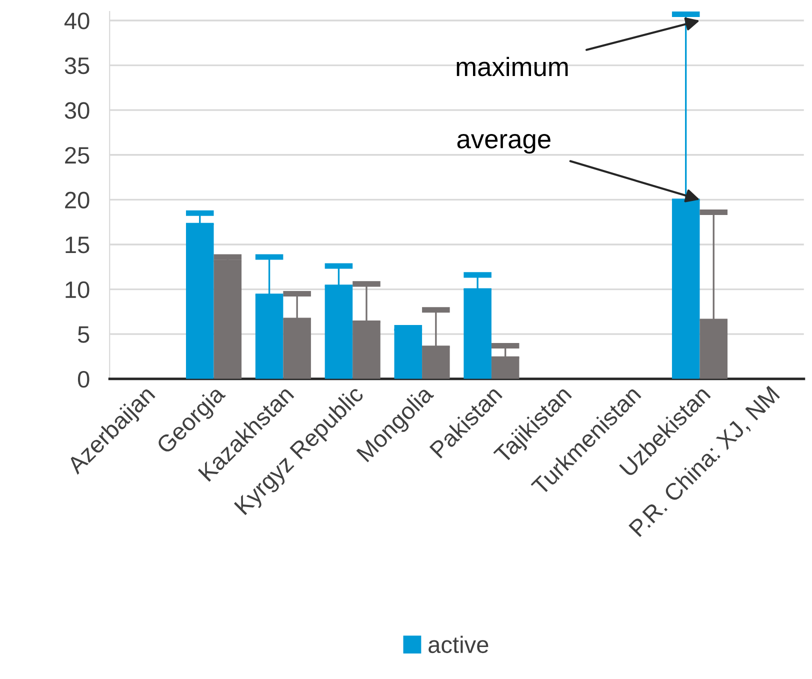 This screenshot has width=812, height=679. I want to click on annotation: average, so click(503, 144).